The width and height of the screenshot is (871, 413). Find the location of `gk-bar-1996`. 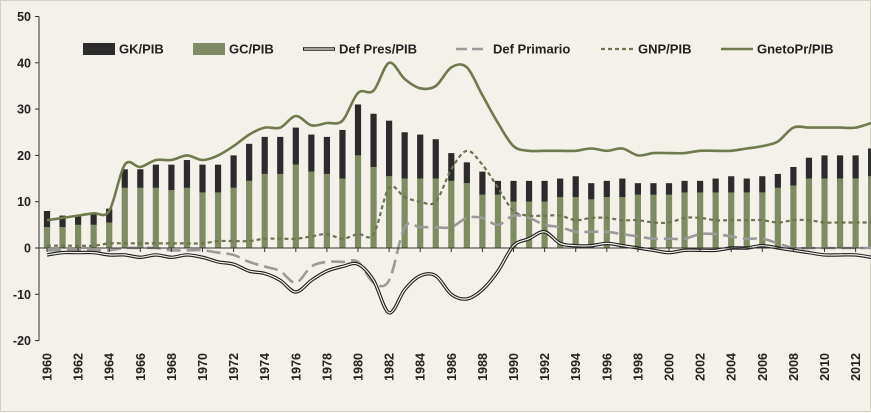

gk-bar-1996 is located at coordinates (606, 189).